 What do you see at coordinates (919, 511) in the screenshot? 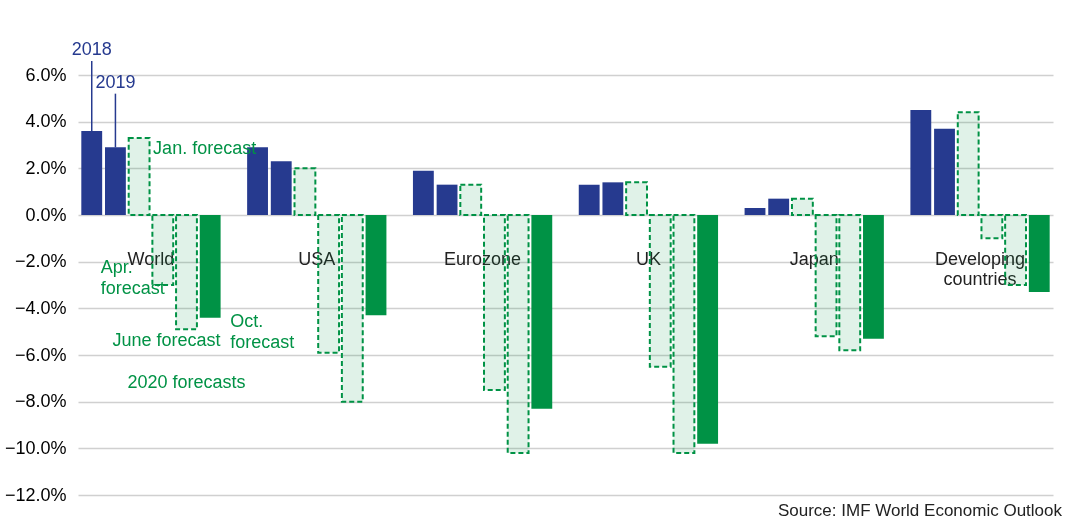
I see `source-note: Source: IMF World Economic Outlook` at bounding box center [919, 511].